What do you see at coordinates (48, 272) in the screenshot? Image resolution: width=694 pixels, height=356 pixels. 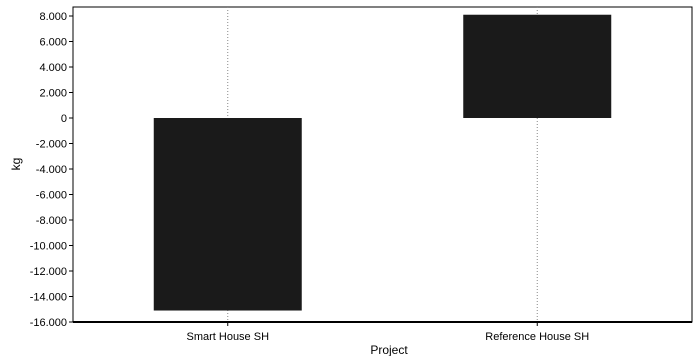 I see `y-tick-label: -12.000` at bounding box center [48, 272].